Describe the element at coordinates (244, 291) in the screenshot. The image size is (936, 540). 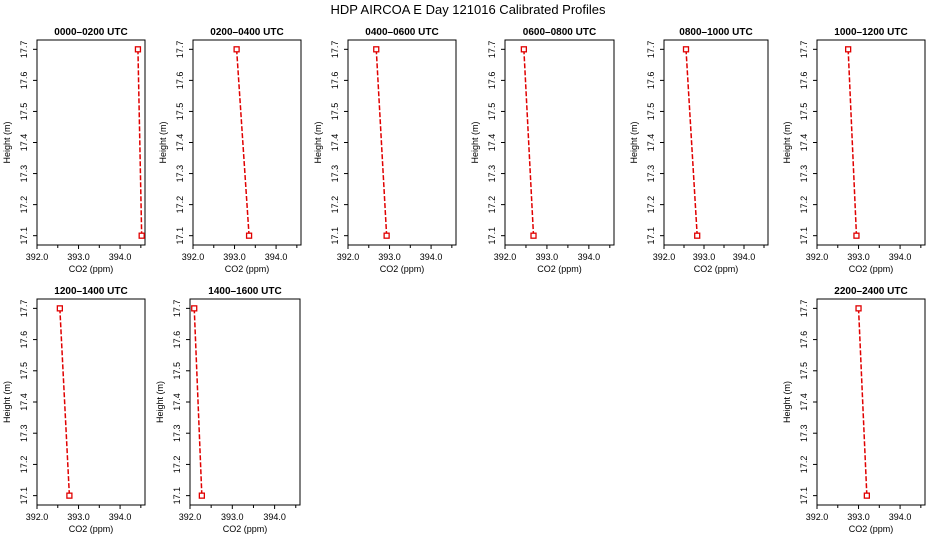
I see `panel-title: 1400–1600 UTC` at that location.